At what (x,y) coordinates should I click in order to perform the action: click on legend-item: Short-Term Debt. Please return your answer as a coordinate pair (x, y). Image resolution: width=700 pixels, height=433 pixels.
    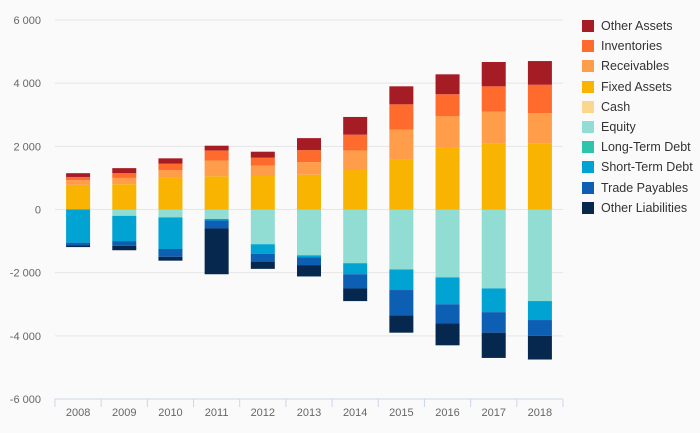
    Looking at the image, I should click on (637, 167).